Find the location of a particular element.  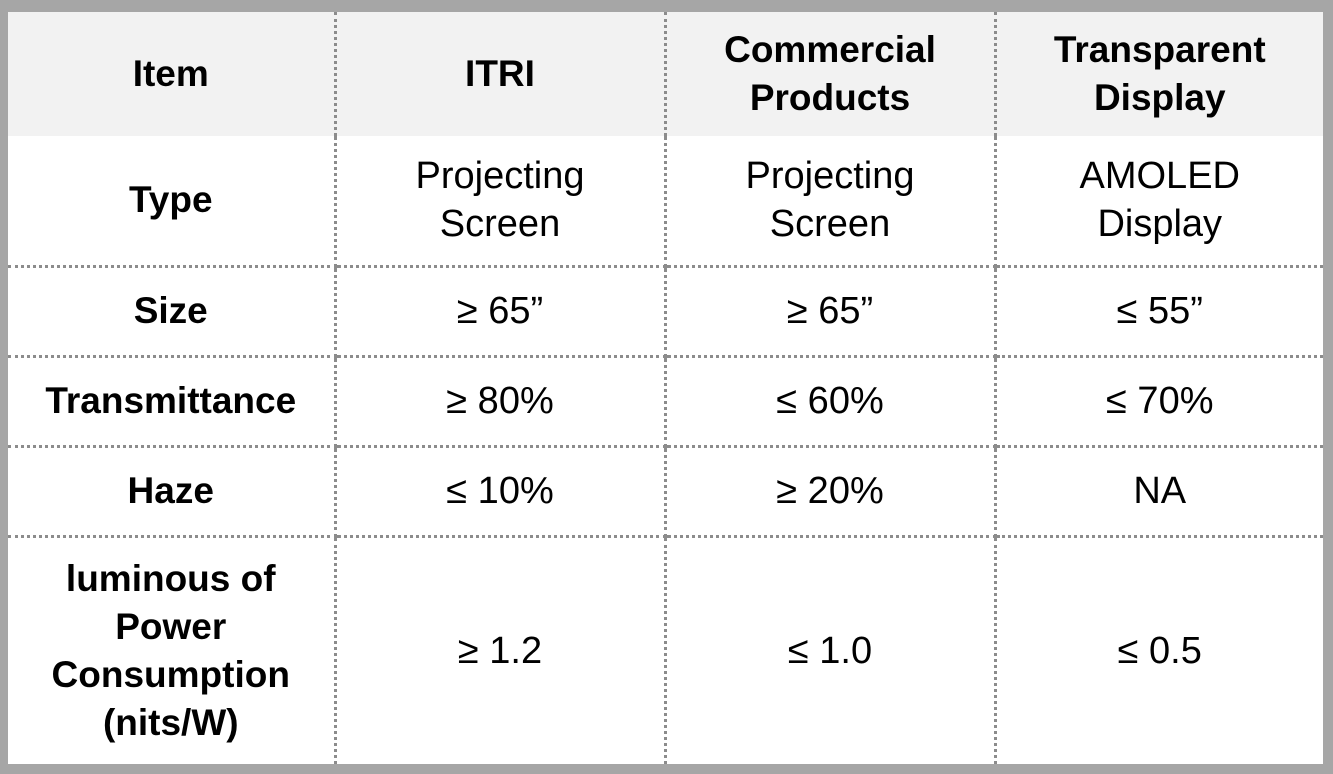

header-transparent-display: Transparent Display is located at coordinates (1158, 74).